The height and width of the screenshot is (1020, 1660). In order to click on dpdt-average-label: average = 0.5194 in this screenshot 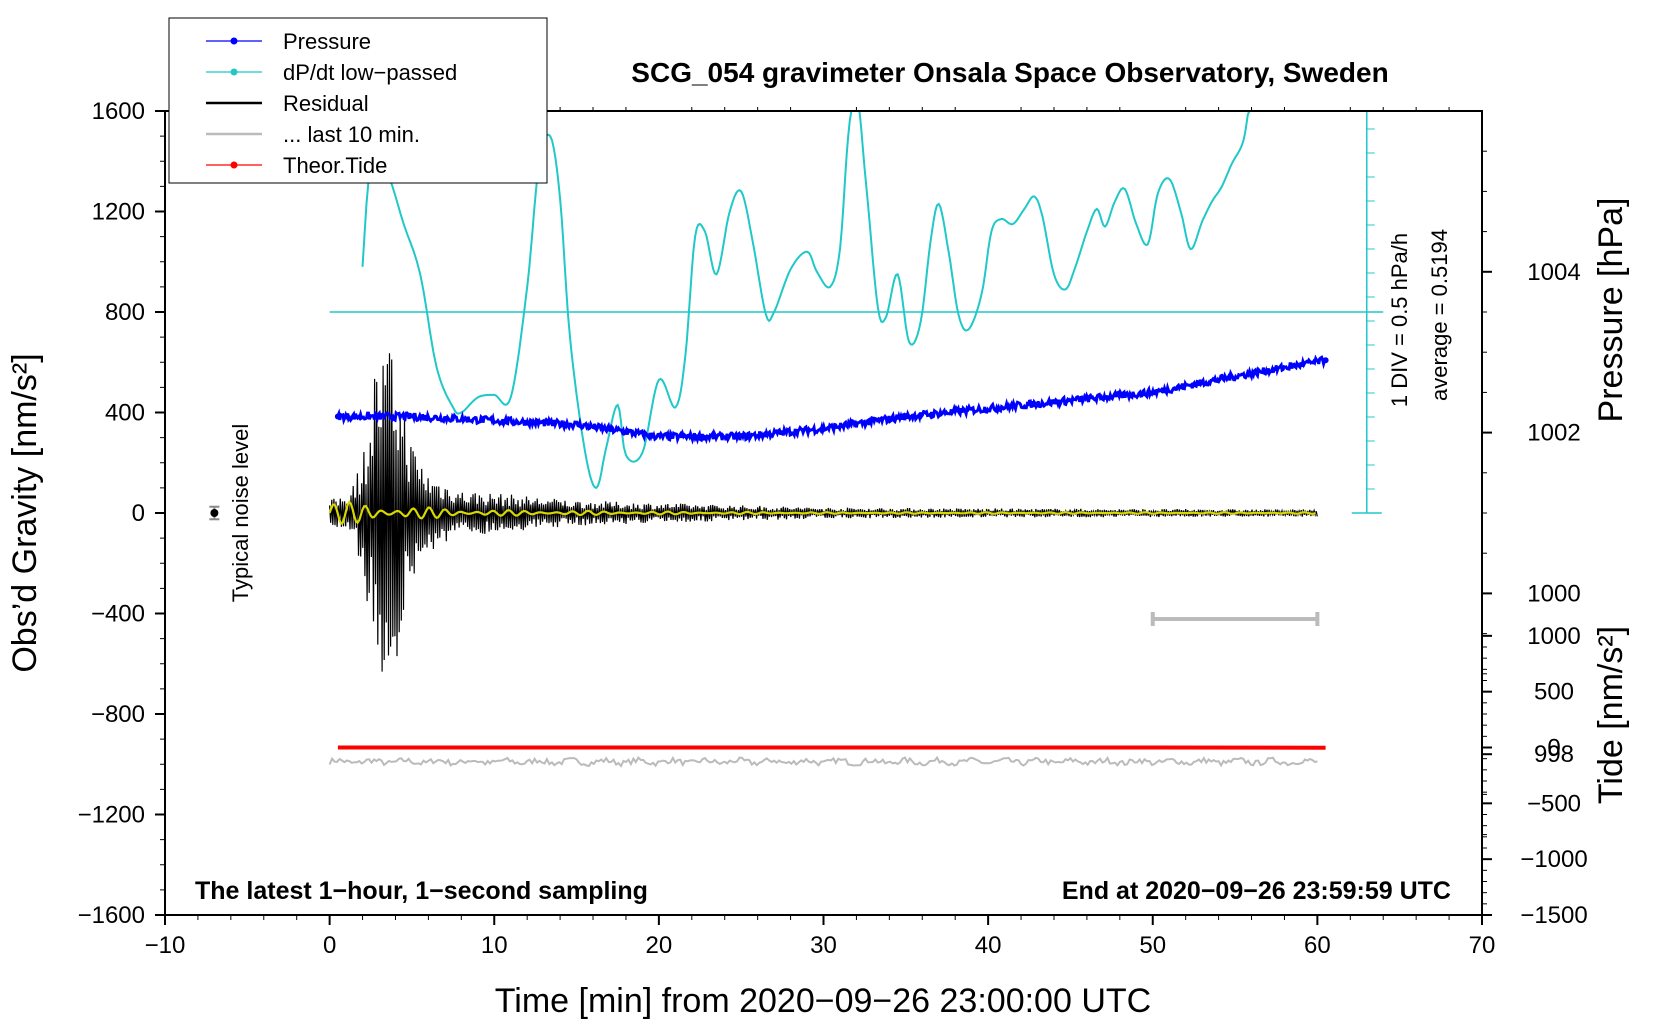, I will do `click(1439, 315)`.